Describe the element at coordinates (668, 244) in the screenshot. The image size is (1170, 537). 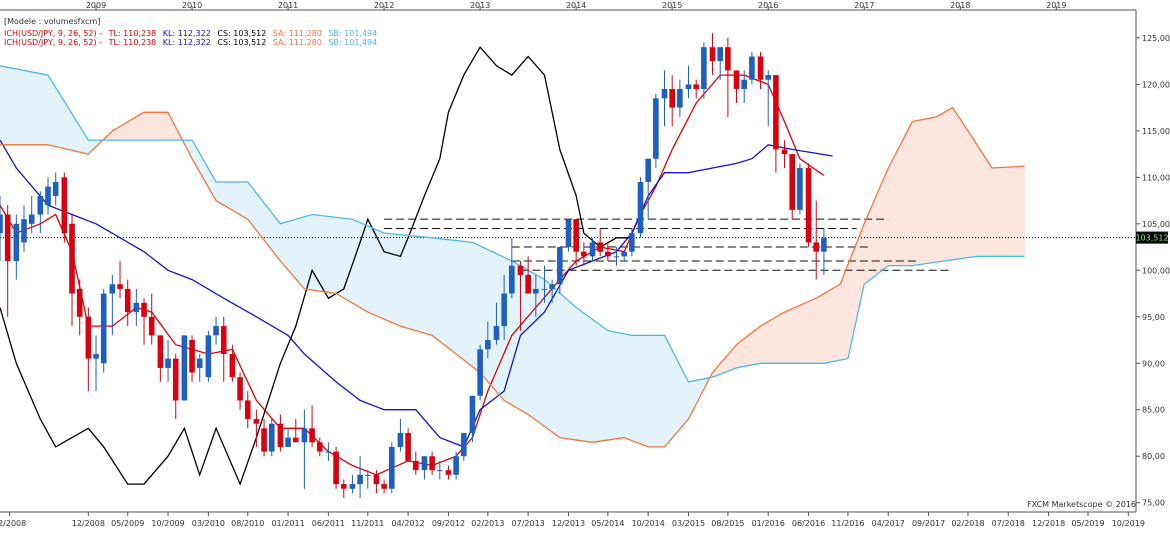
I see `dashed-levels` at that location.